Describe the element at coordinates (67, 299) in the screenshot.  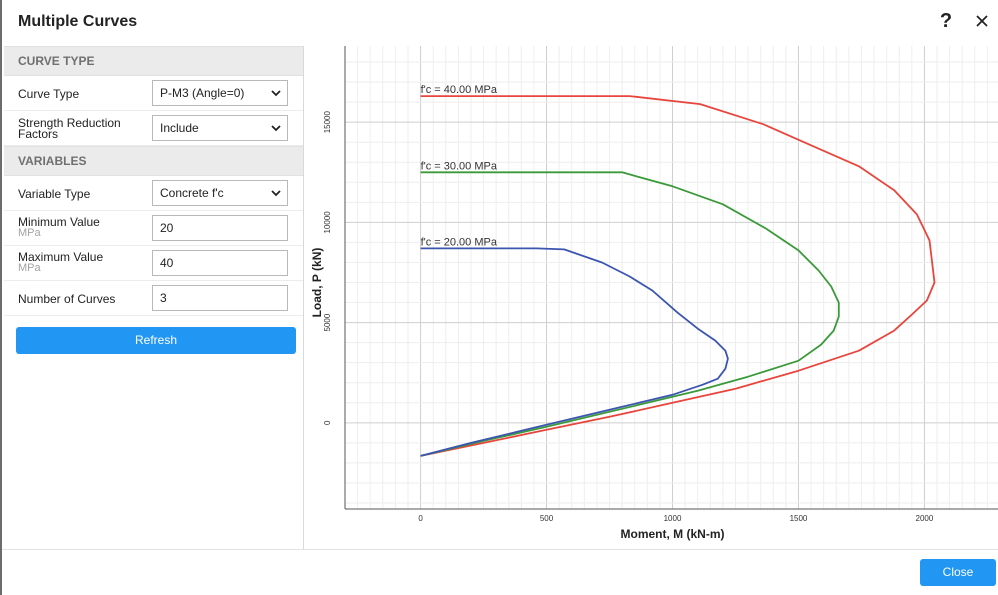
I see `number-of-curves-label: Number of Curves` at that location.